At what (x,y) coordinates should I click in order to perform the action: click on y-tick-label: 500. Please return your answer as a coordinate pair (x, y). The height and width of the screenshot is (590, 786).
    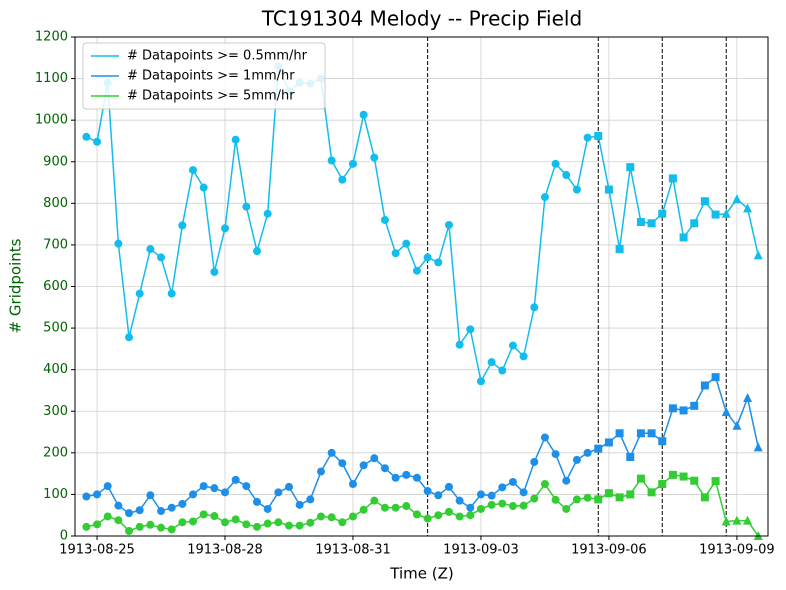
    Looking at the image, I should click on (55, 328).